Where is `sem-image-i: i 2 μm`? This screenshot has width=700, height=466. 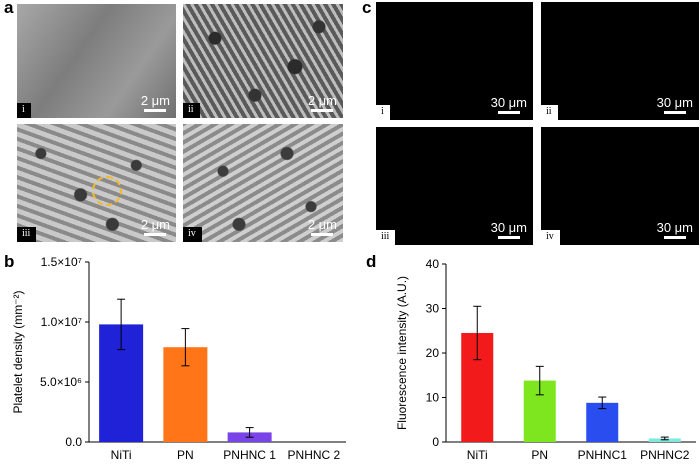 sem-image-i: i 2 μm is located at coordinates (96, 61).